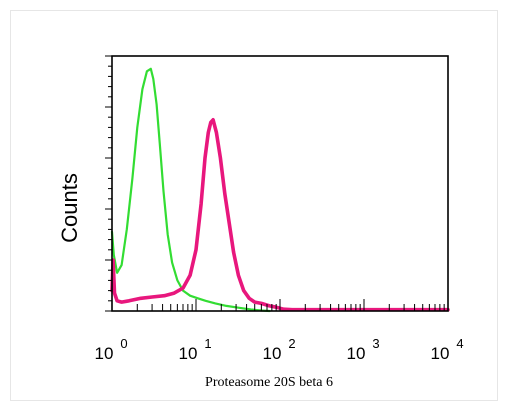  Describe the element at coordinates (123, 343) in the screenshot. I see `x-tick-exponent: 0` at that location.